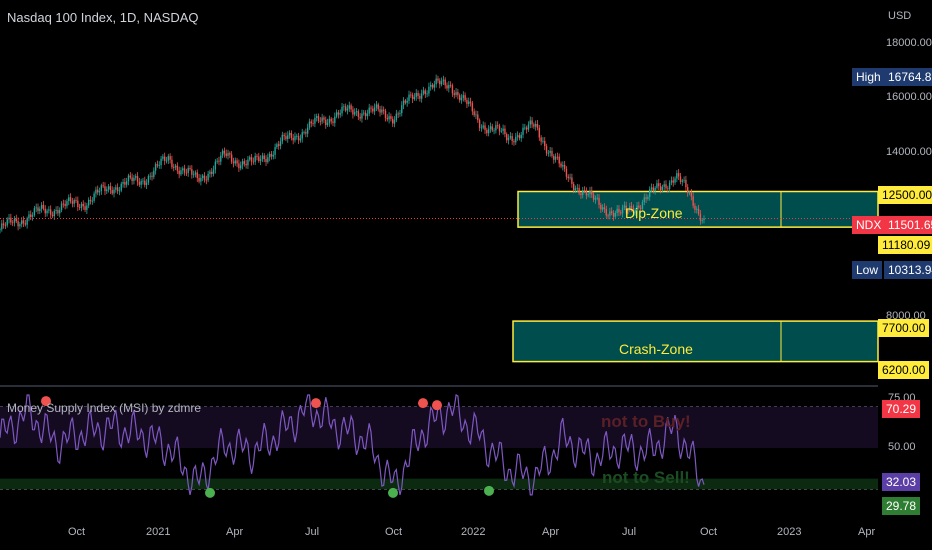 Image resolution: width=932 pixels, height=550 pixels. I want to click on msi-tick-50: 50.00, so click(902, 447).